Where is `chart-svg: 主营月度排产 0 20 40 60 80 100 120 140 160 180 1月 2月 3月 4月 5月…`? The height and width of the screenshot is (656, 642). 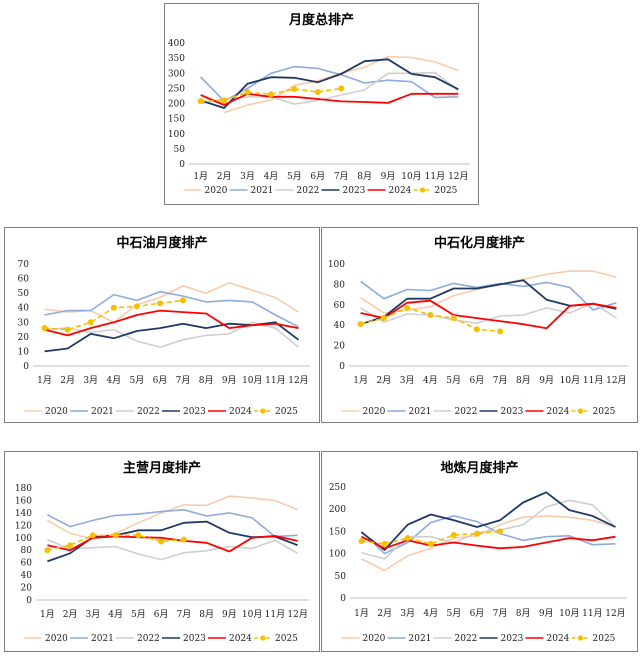 chart-svg: 主营月度排产 0 20 40 60 80 100 120 140 160 180 1月 2月 3月 4月 5月… is located at coordinates (162, 552).